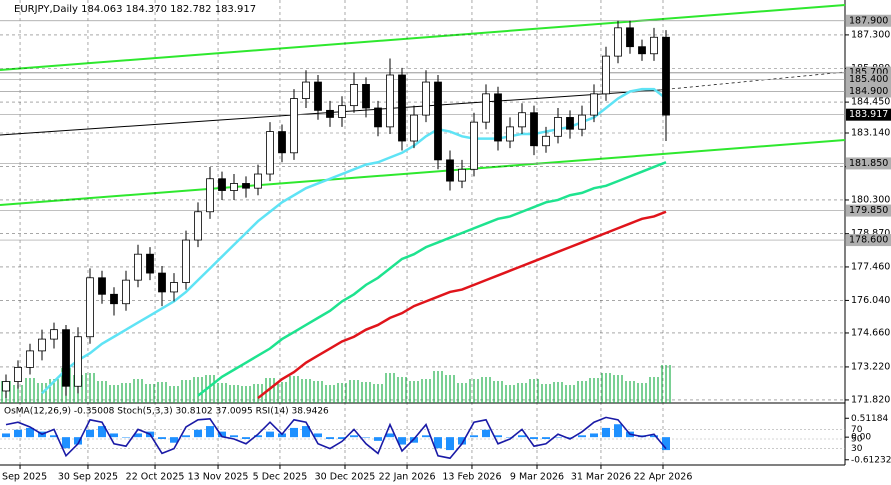 This screenshot has height=485, width=891. Describe the element at coordinates (857, 440) in the screenshot. I see `stoch-tick-label: 50` at that location.